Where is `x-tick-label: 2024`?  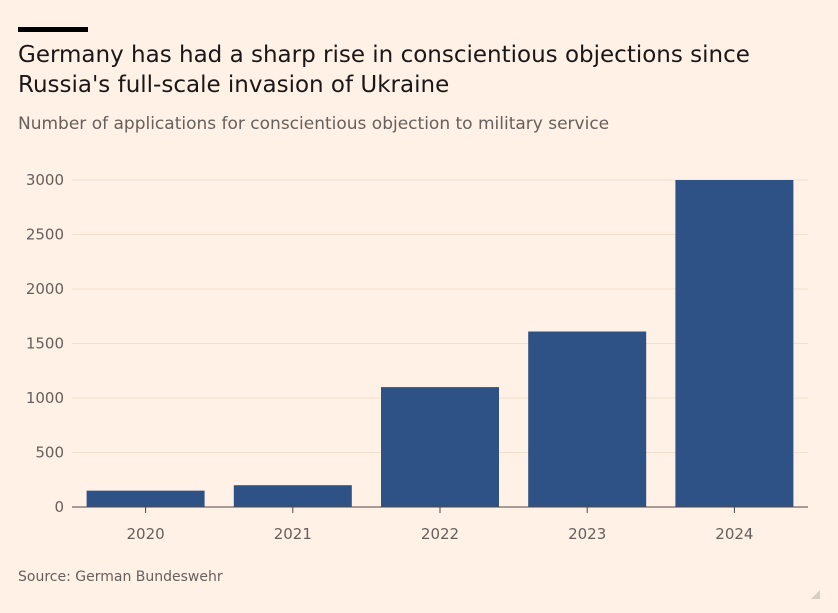 x-tick-label: 2024 is located at coordinates (734, 534).